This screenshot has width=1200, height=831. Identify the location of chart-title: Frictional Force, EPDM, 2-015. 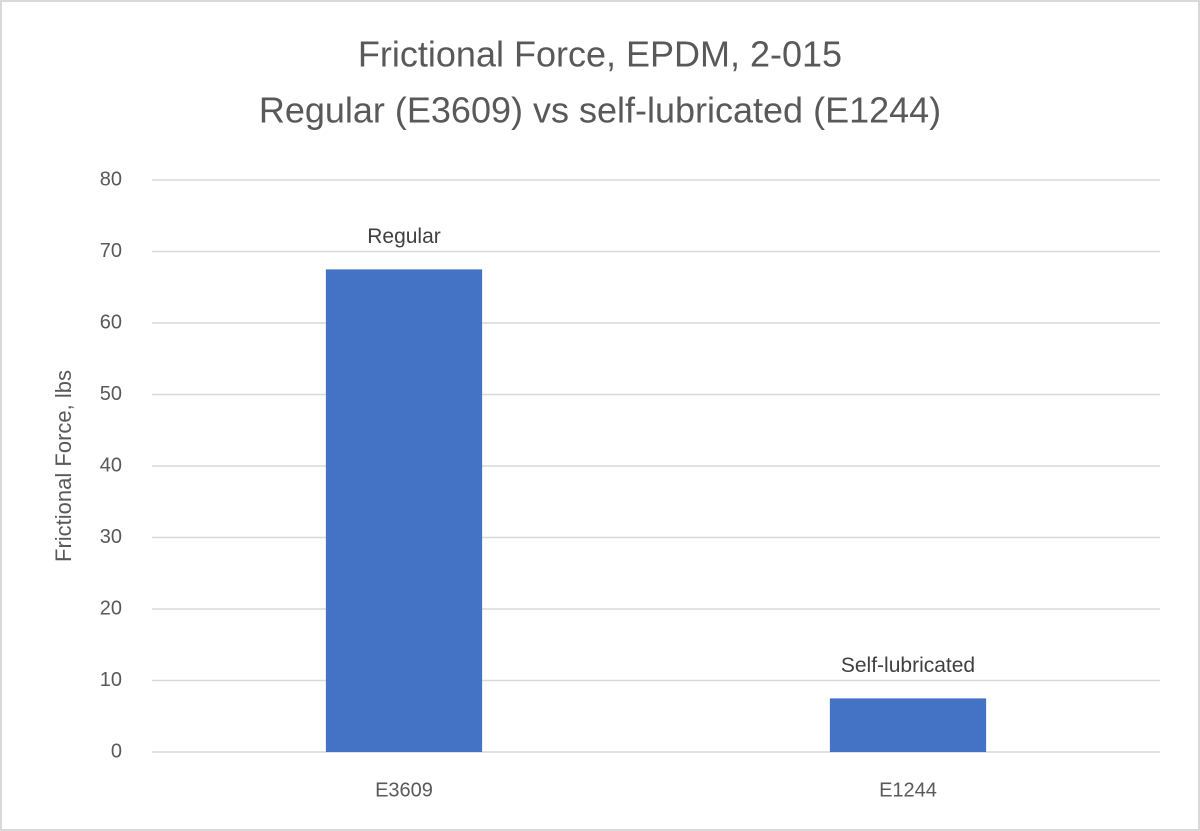
(600, 54).